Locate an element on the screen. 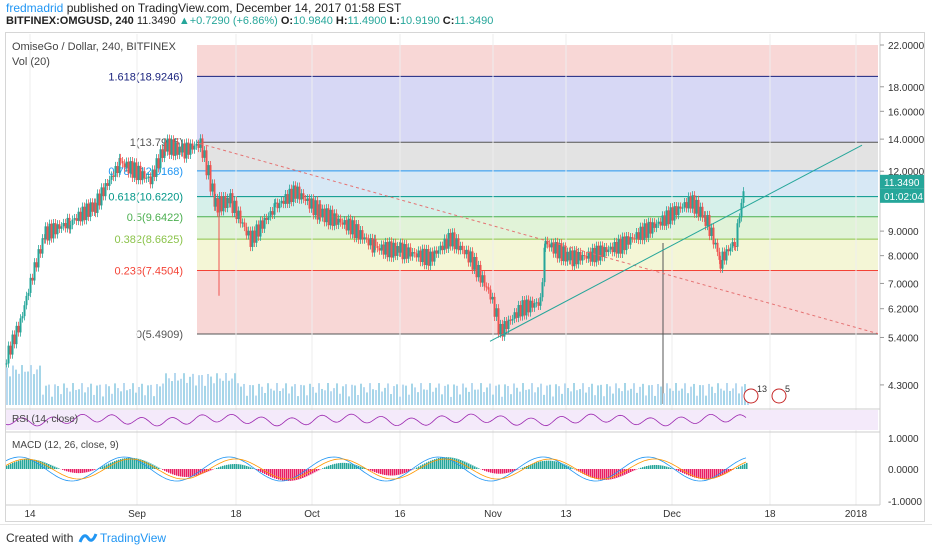 This screenshot has height=551, width=932. tradingview-logo-icon is located at coordinates (88, 538).